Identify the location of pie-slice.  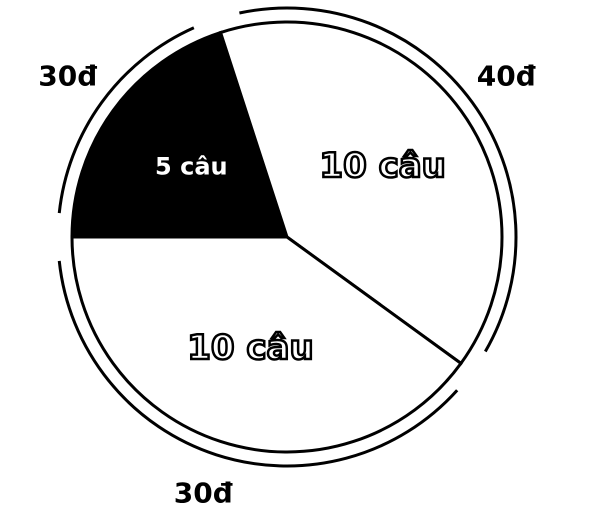
(180, 134).